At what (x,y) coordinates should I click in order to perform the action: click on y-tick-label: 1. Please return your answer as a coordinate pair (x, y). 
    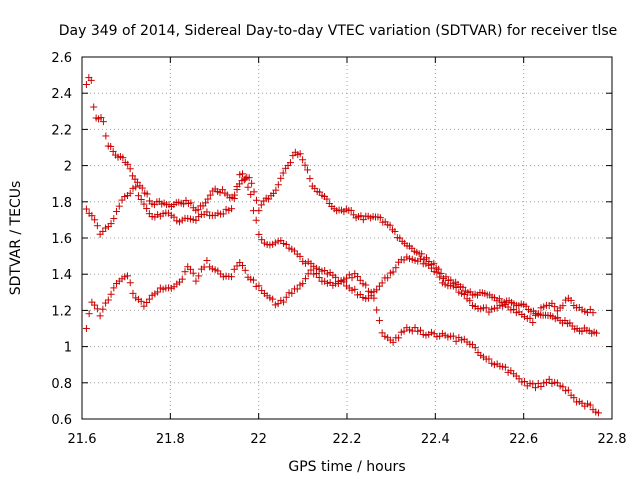
    Looking at the image, I should click on (68, 348).